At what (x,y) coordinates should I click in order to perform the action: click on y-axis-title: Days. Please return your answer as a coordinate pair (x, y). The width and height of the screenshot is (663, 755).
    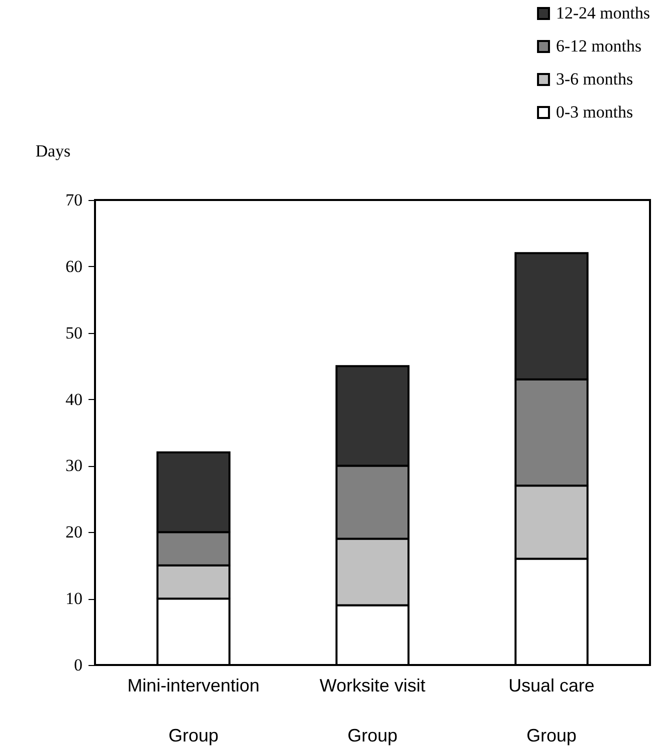
    Looking at the image, I should click on (53, 151).